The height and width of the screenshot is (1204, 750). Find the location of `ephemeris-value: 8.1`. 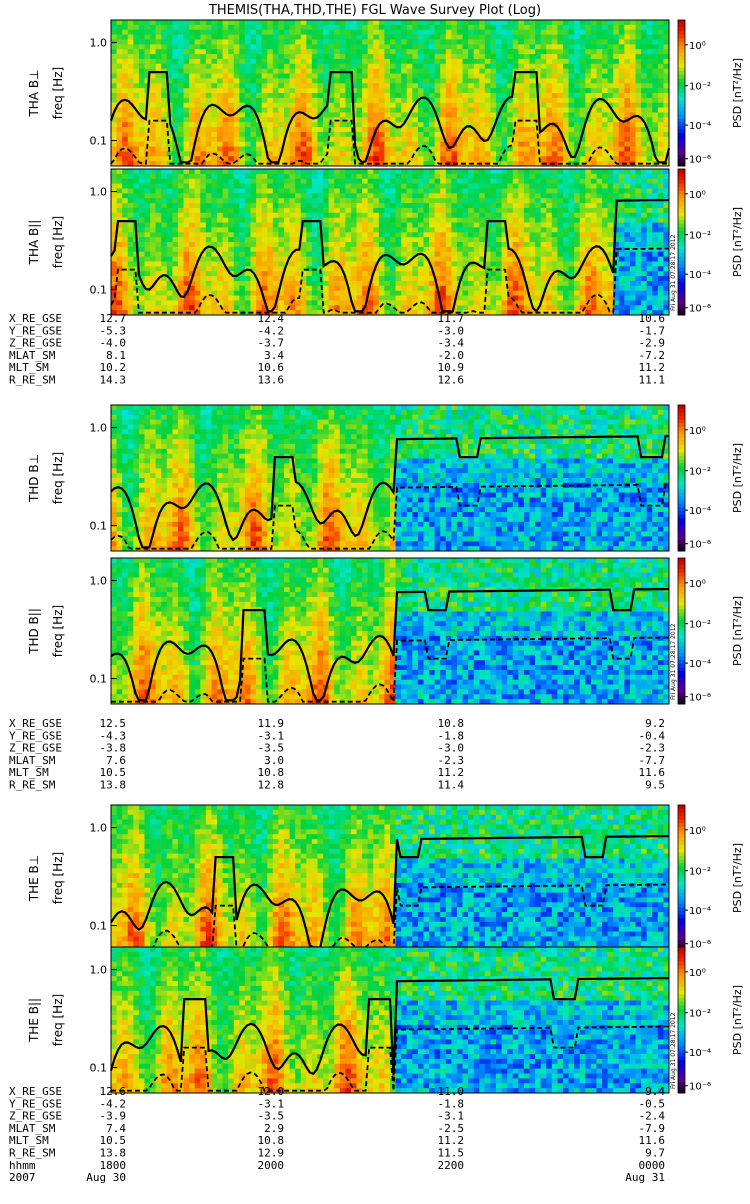

ephemeris-value: 8.1 is located at coordinates (116, 355).